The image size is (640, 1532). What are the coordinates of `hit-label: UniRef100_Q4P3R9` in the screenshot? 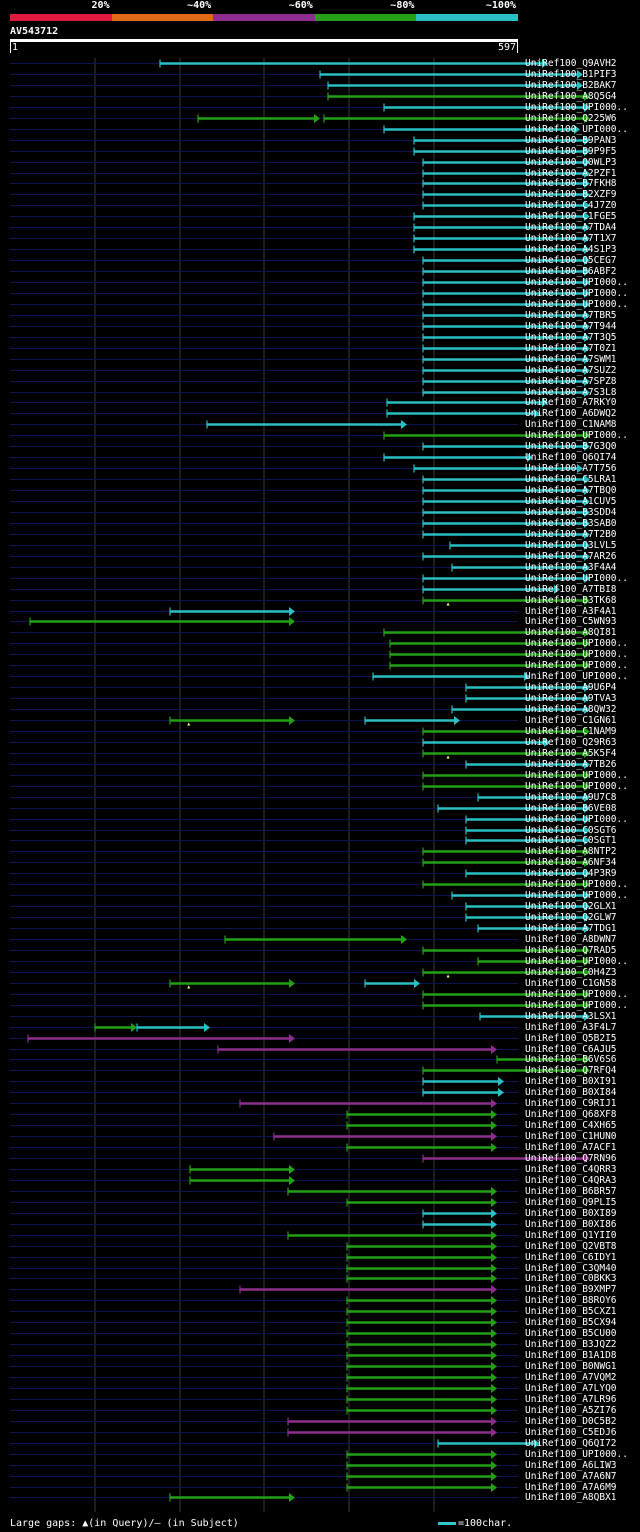 It's located at (571, 873).